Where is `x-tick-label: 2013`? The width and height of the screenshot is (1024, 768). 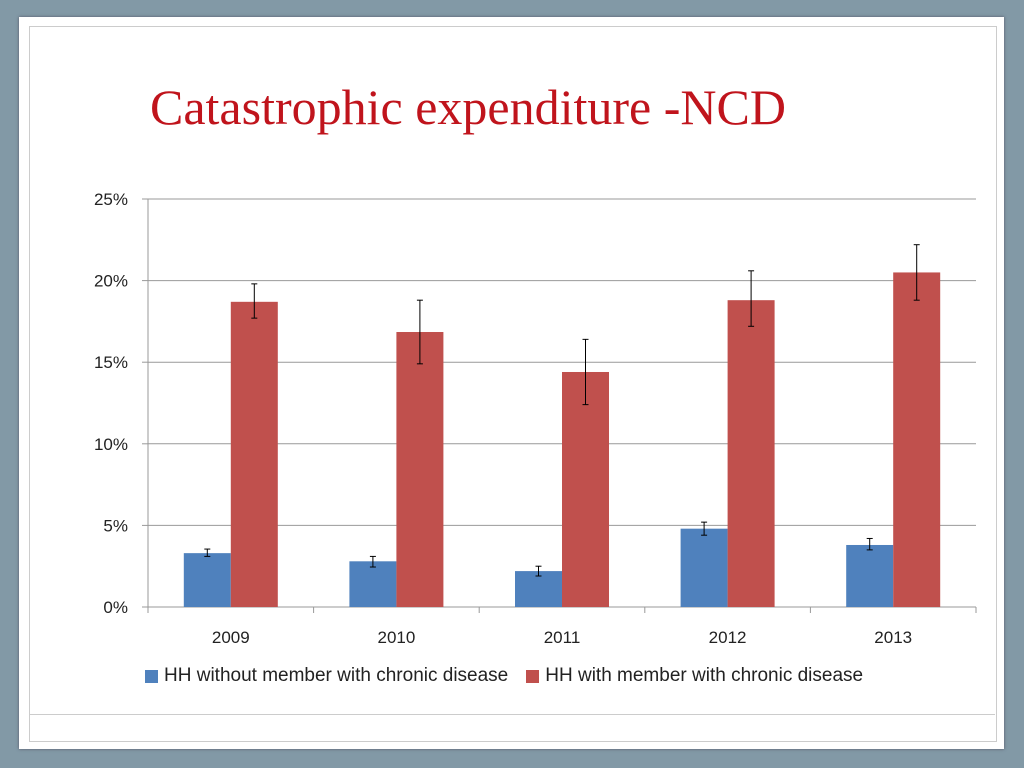 x-tick-label: 2013 is located at coordinates (893, 637).